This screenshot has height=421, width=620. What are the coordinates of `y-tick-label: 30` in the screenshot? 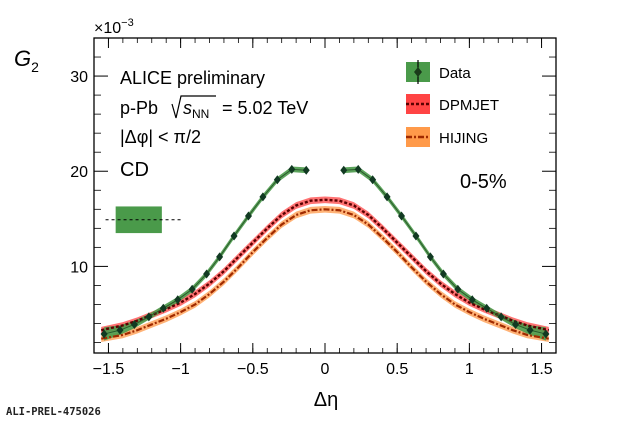 It's located at (79, 77).